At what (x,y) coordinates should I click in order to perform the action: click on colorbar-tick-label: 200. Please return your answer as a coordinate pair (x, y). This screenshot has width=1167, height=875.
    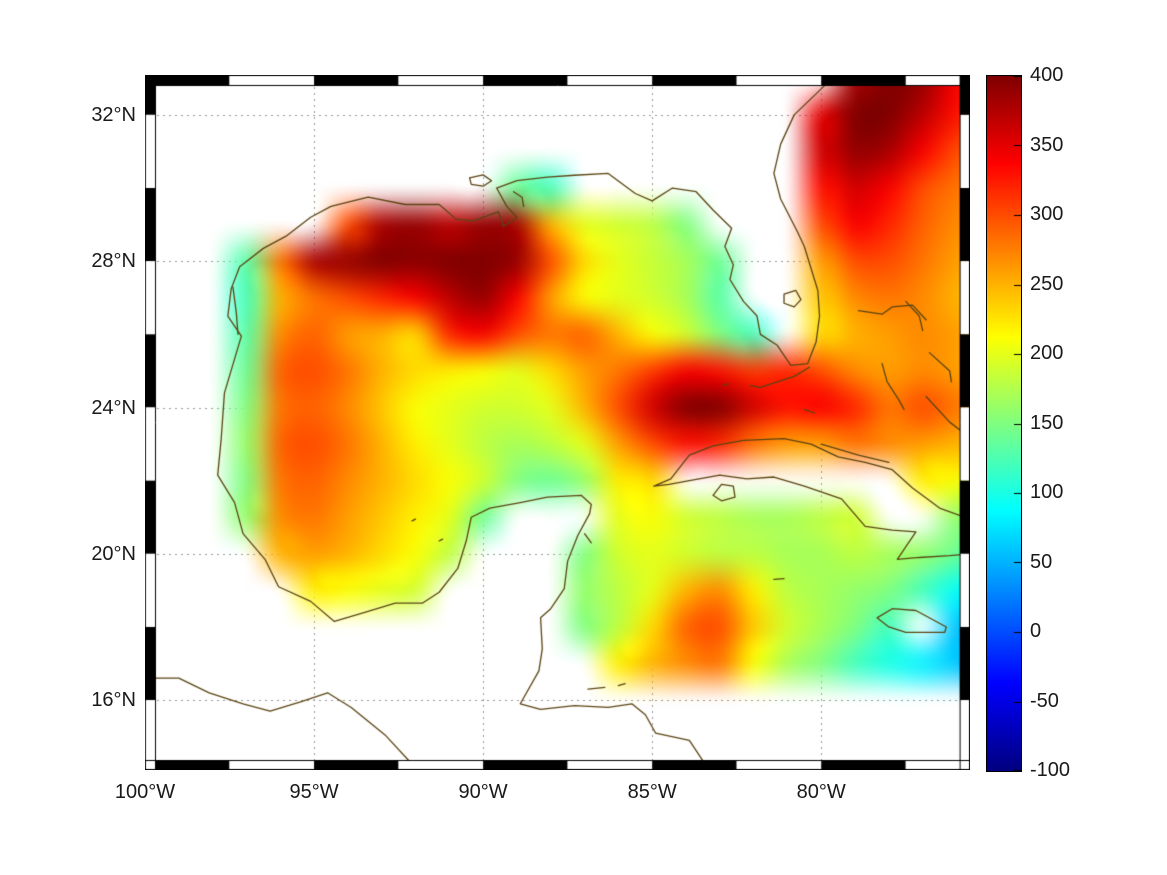
    Looking at the image, I should click on (1047, 353).